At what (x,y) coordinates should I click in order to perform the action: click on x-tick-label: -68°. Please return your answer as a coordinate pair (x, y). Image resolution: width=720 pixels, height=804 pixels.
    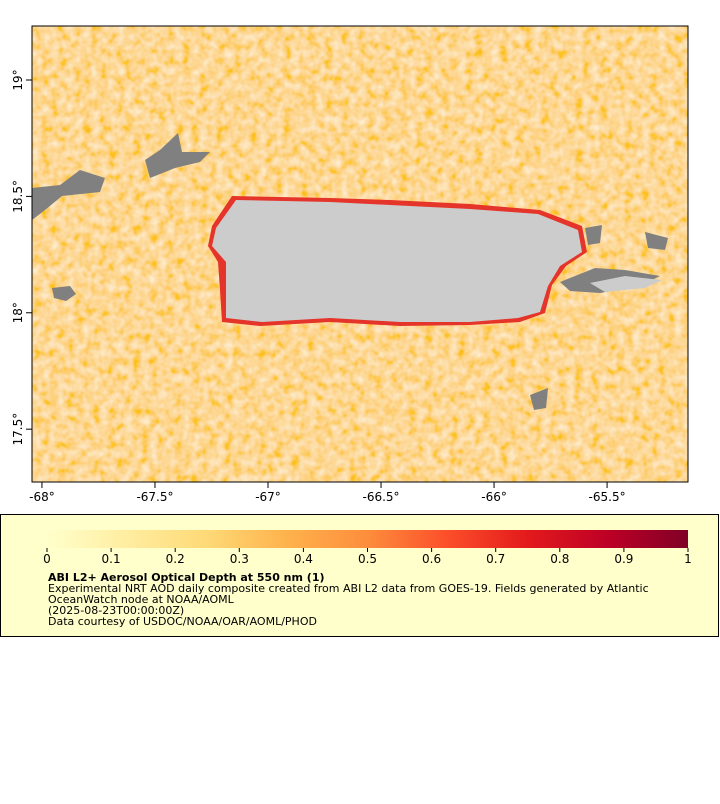
    Looking at the image, I should click on (42, 497).